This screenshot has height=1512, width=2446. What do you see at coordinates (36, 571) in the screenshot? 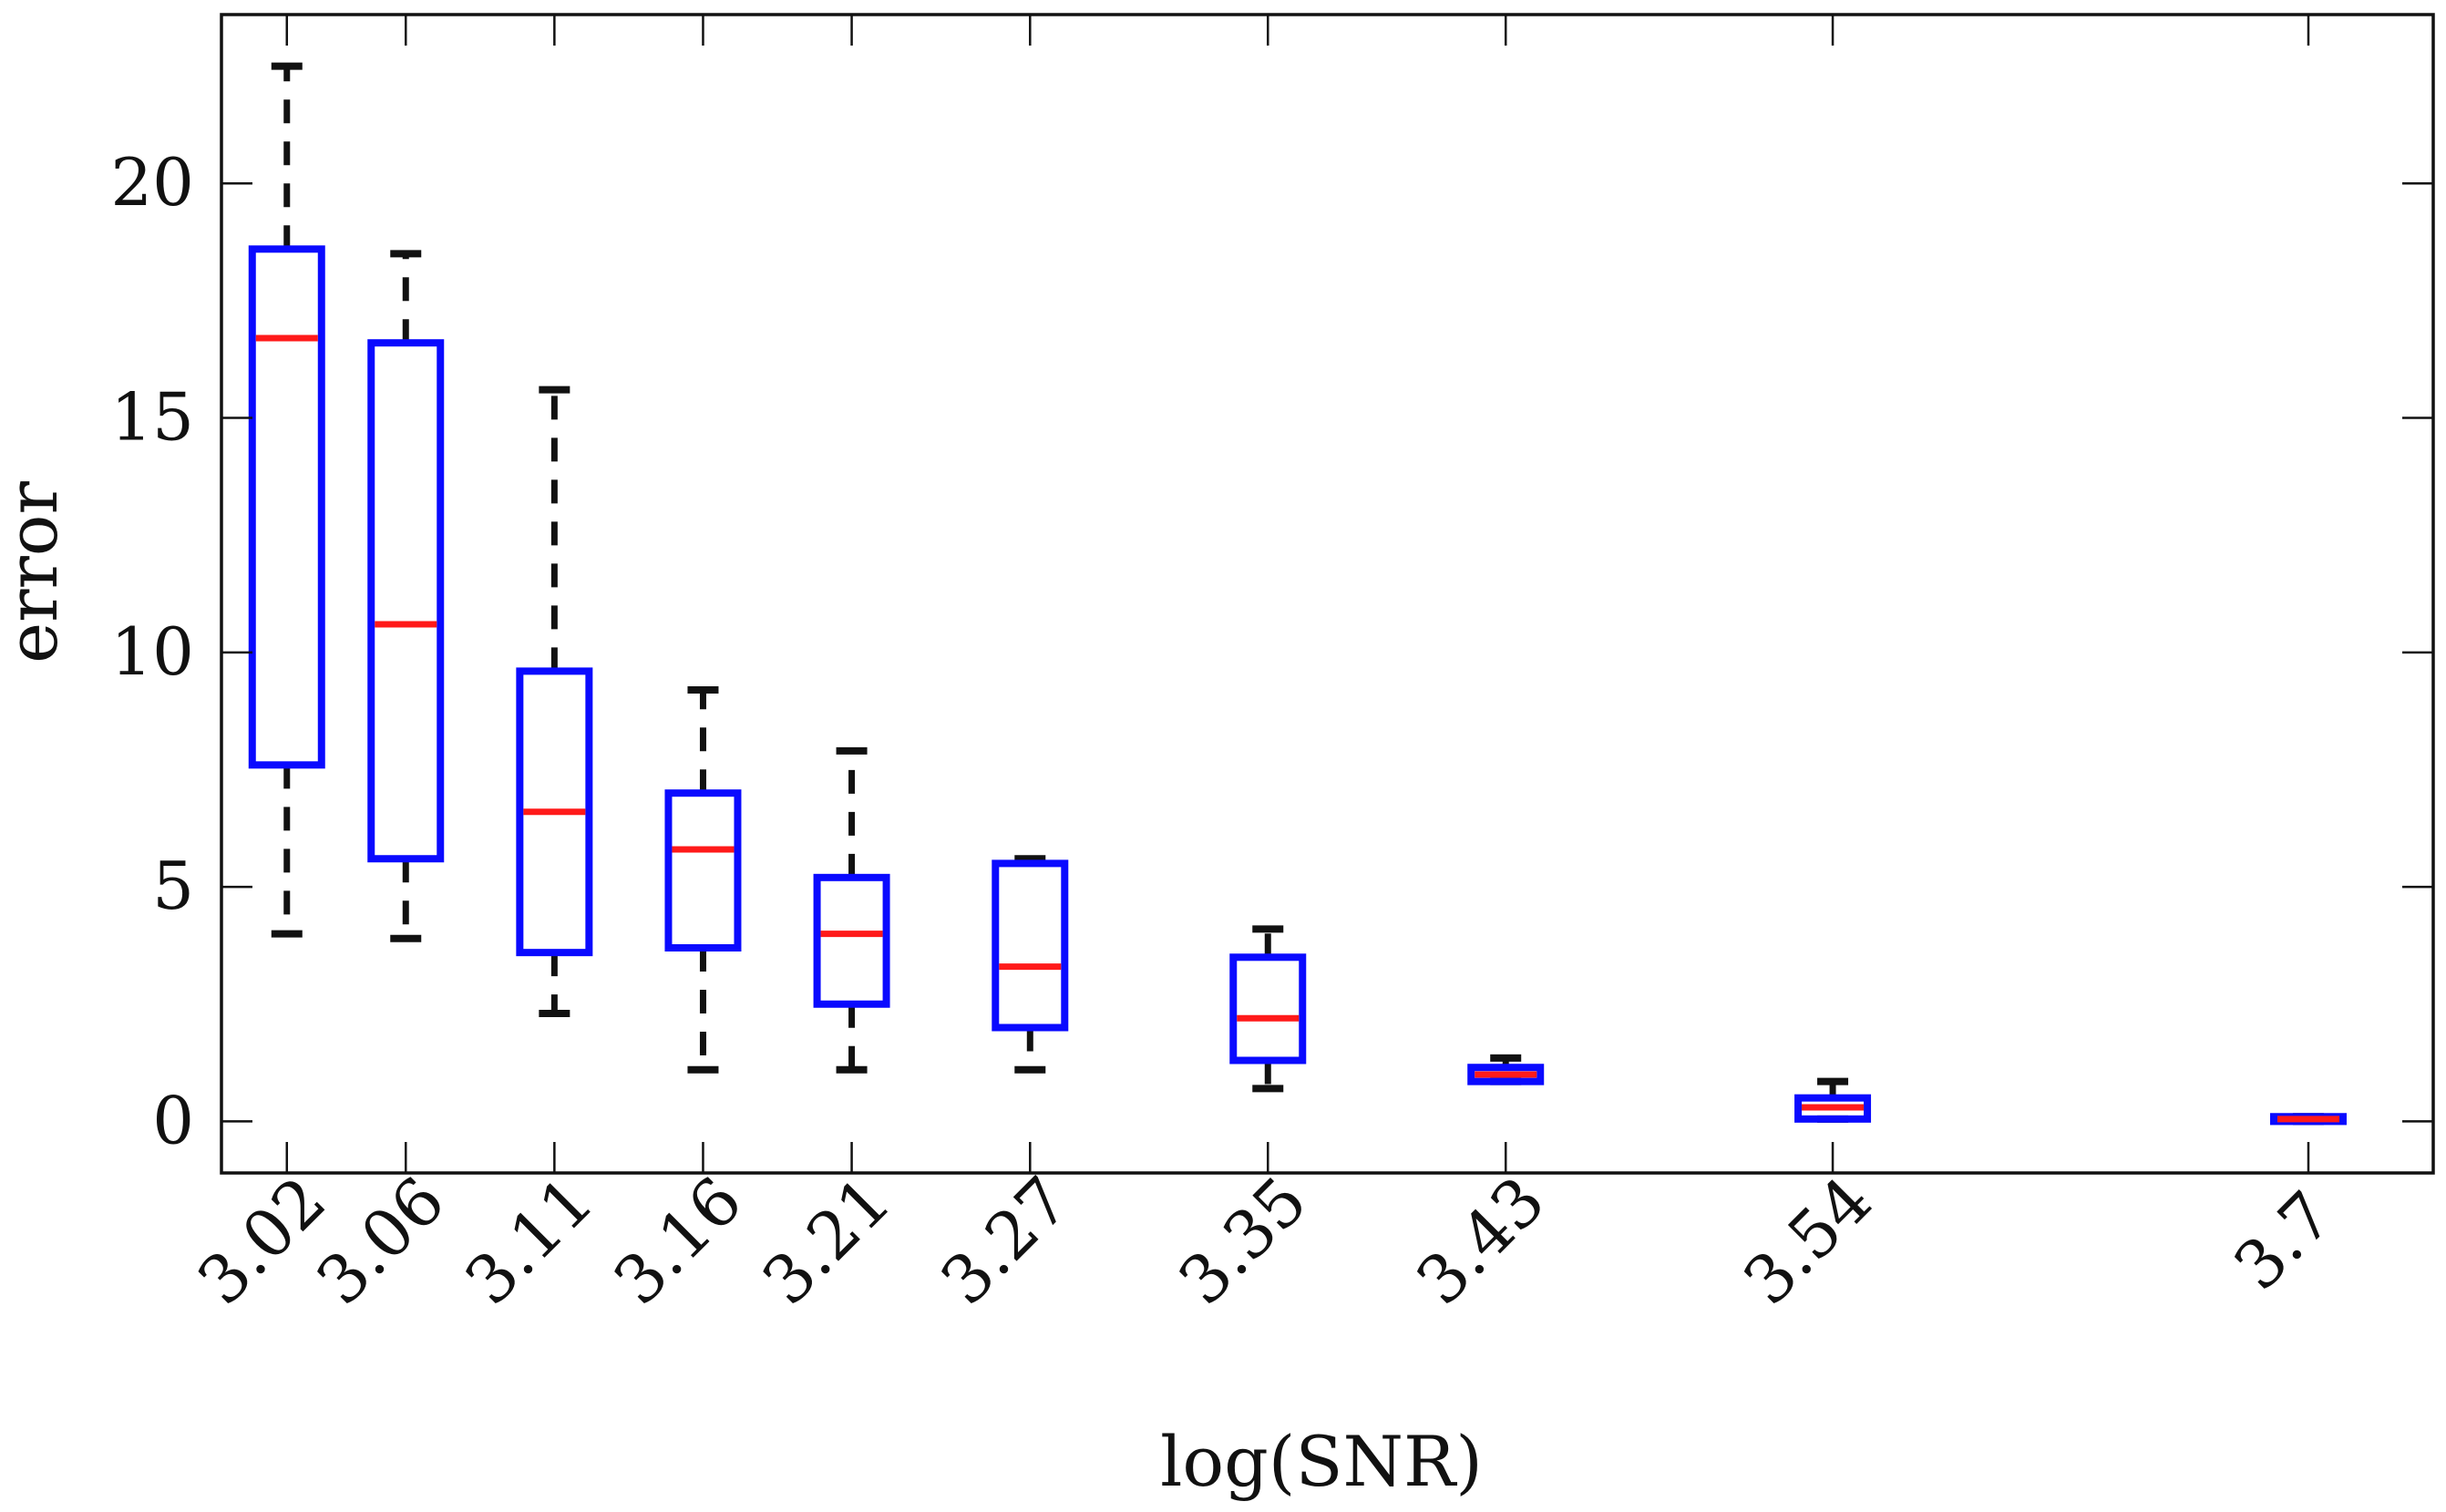
I see `y-axis-title: error` at bounding box center [36, 571].